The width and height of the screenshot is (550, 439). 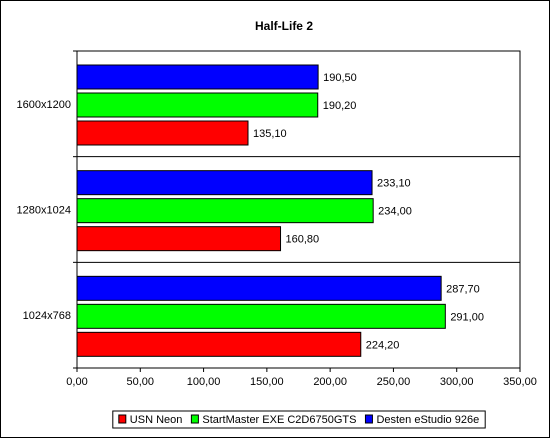 What do you see at coordinates (340, 78) in the screenshot?
I see `value-label: 190,50` at bounding box center [340, 78].